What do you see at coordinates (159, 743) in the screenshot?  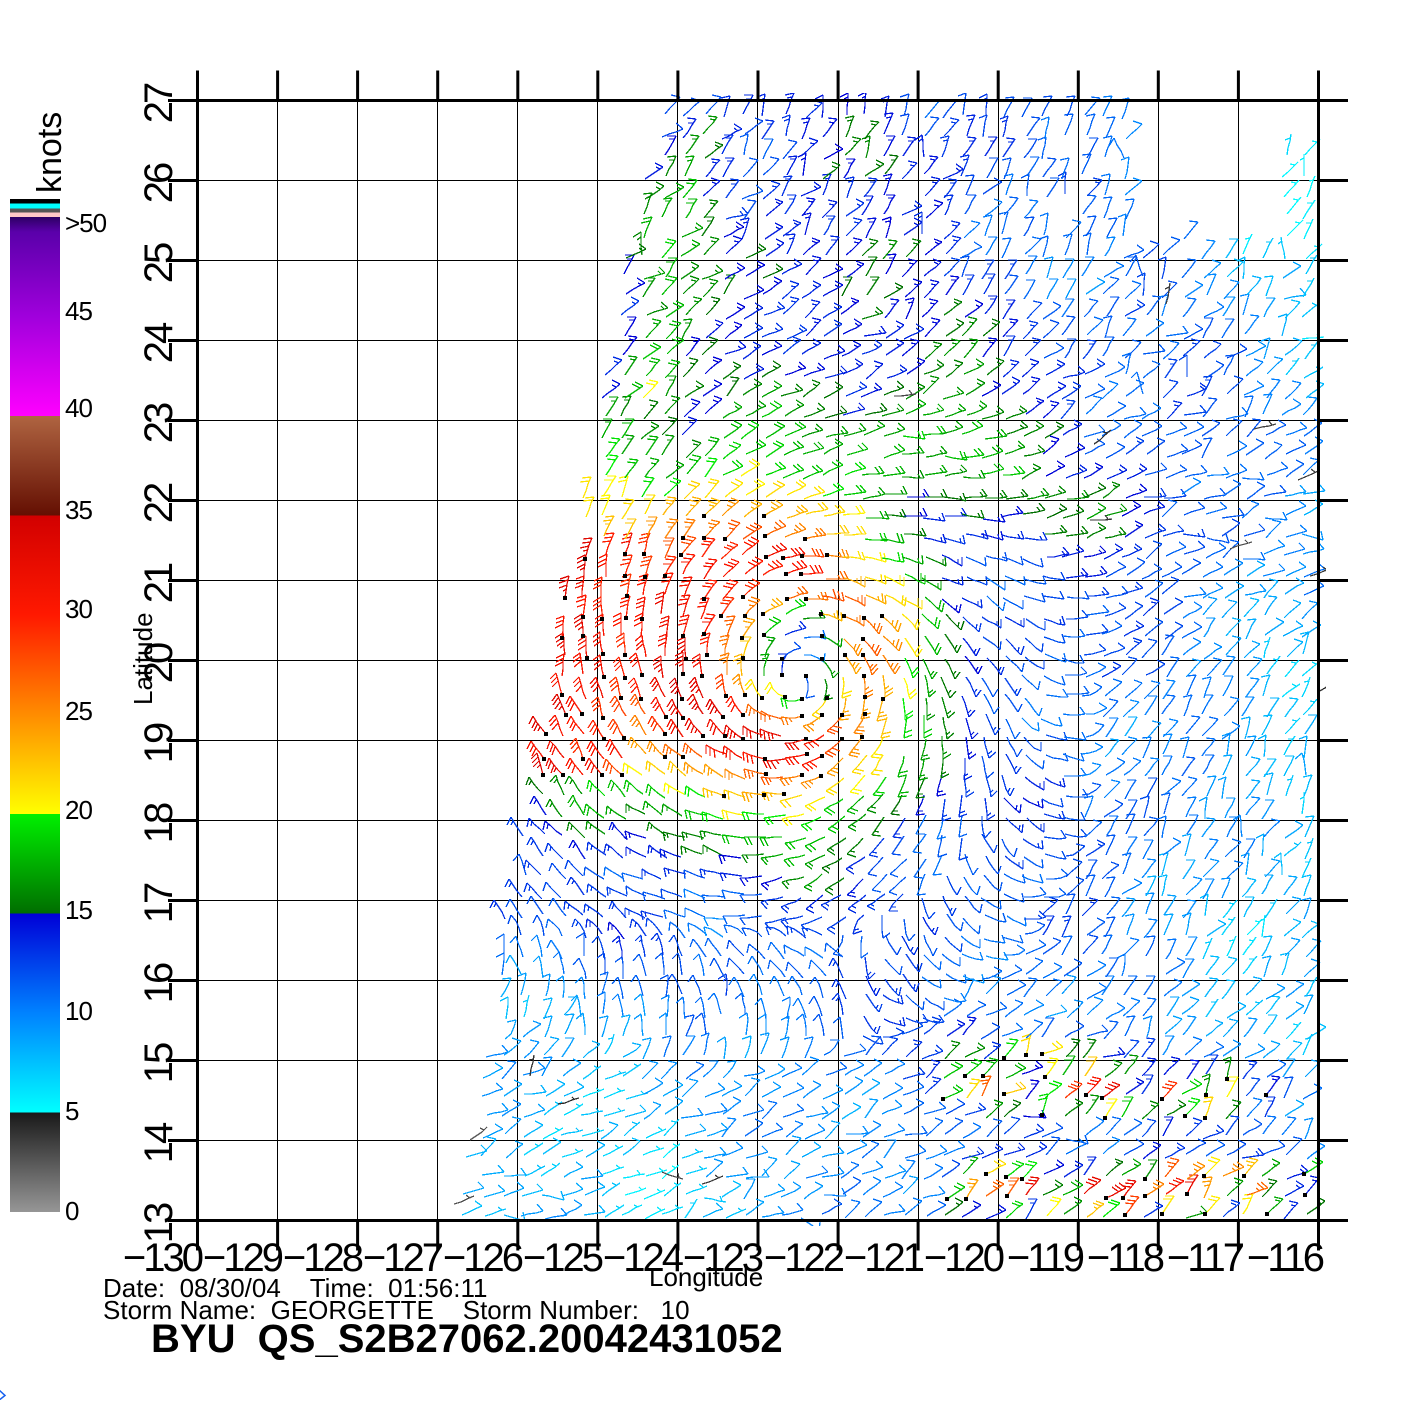 I see `svg-text: 19` at bounding box center [159, 743].